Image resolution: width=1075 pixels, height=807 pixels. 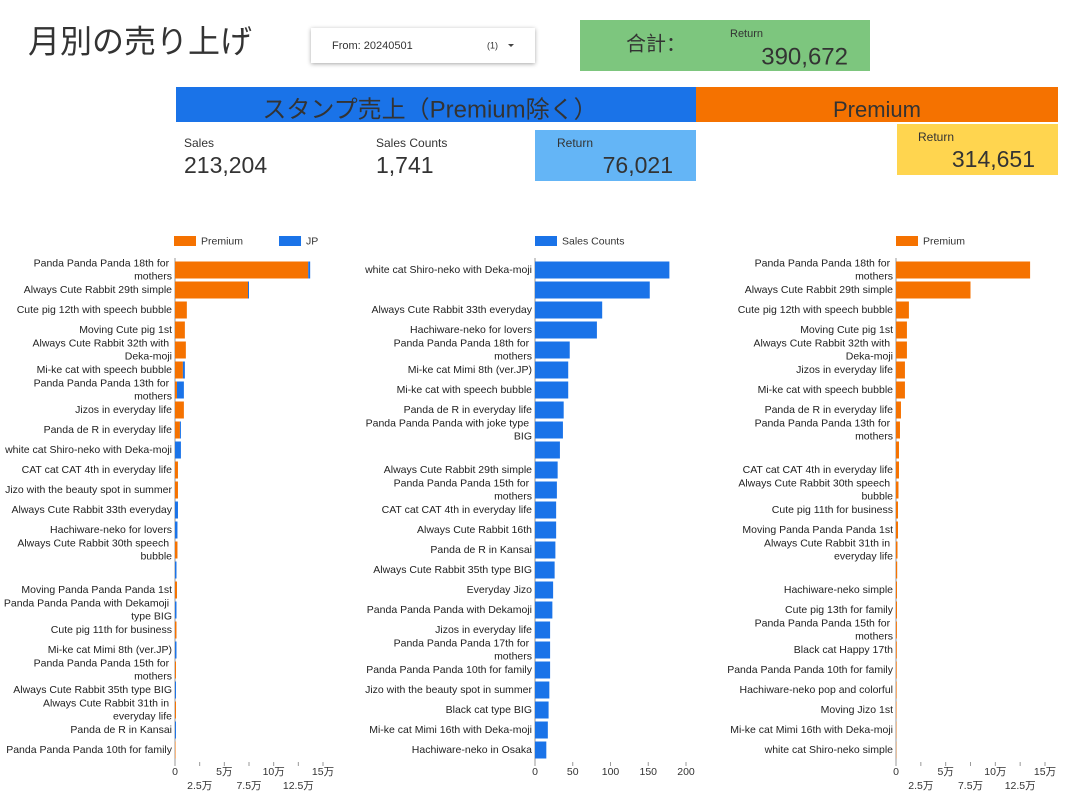 What do you see at coordinates (405, 165) in the screenshot?
I see `kpi-value: 1,741` at bounding box center [405, 165].